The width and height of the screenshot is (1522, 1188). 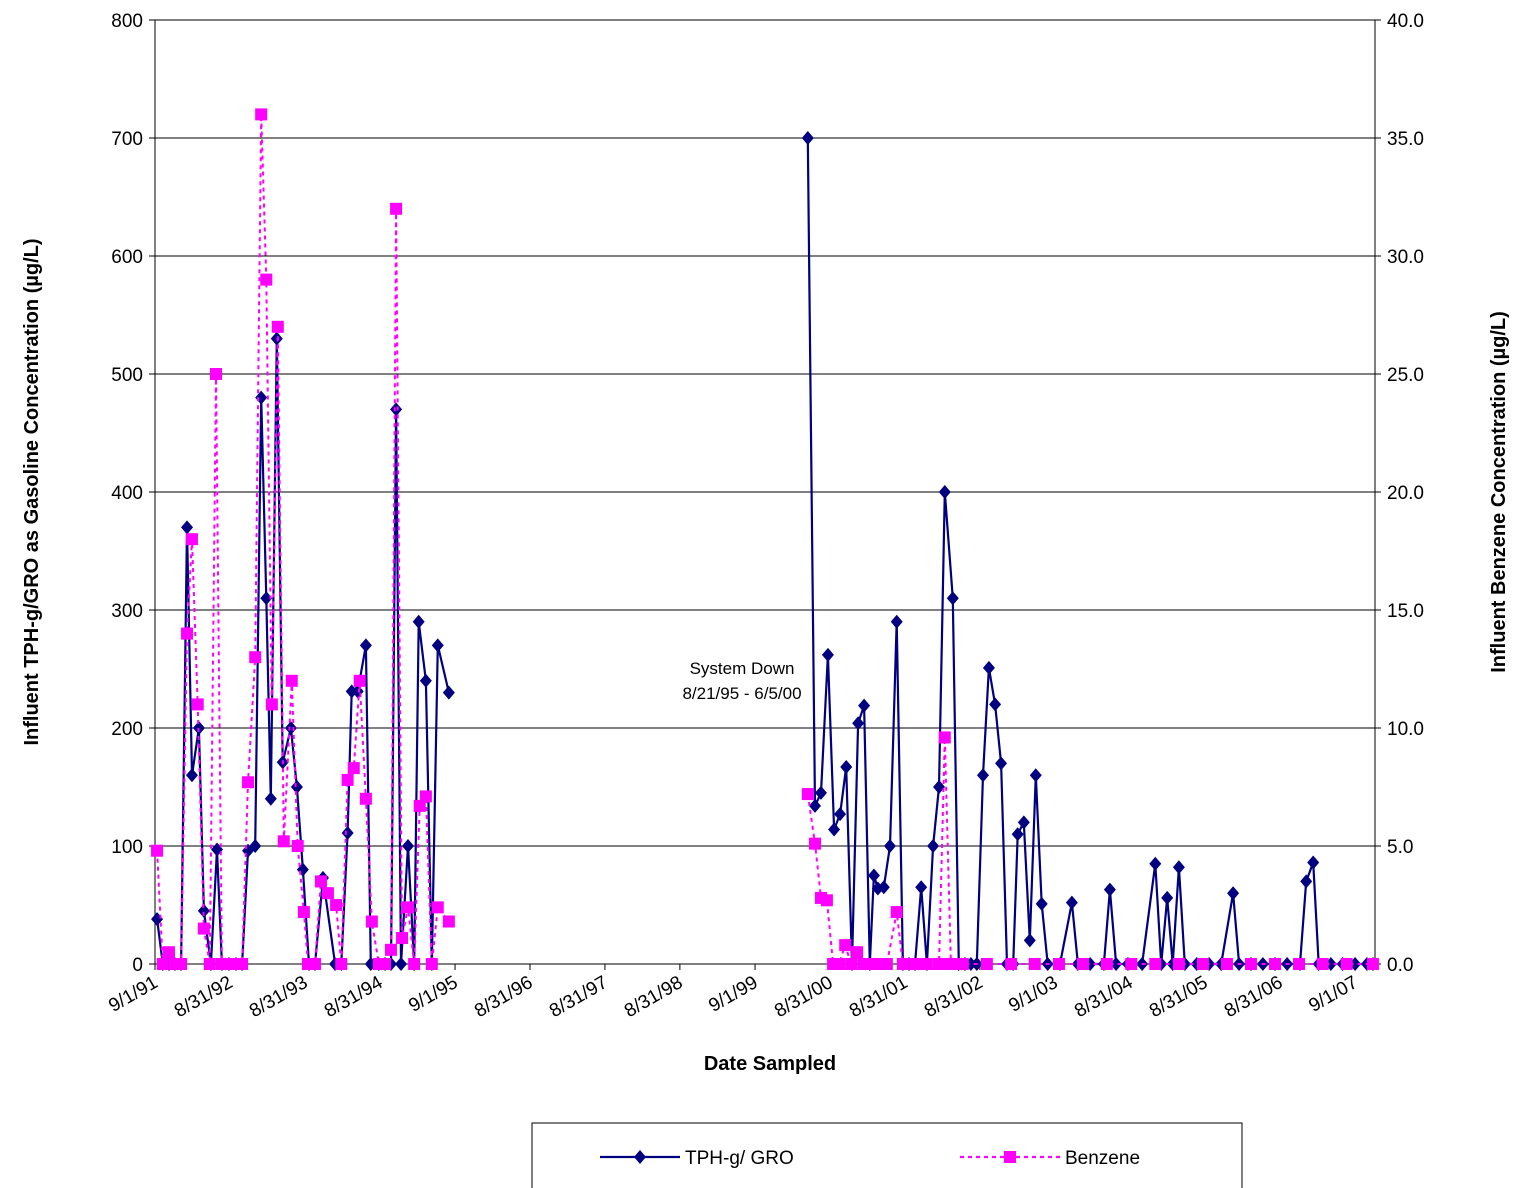 What do you see at coordinates (640, 1157) in the screenshot?
I see `legend-marker` at bounding box center [640, 1157].